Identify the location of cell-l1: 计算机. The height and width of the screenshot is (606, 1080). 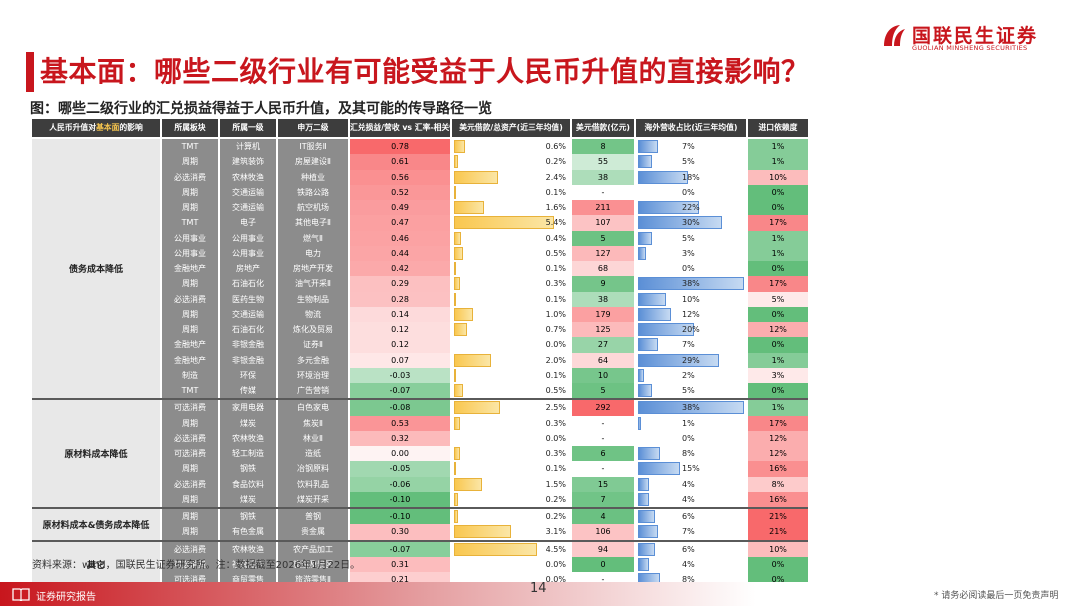
(248, 147).